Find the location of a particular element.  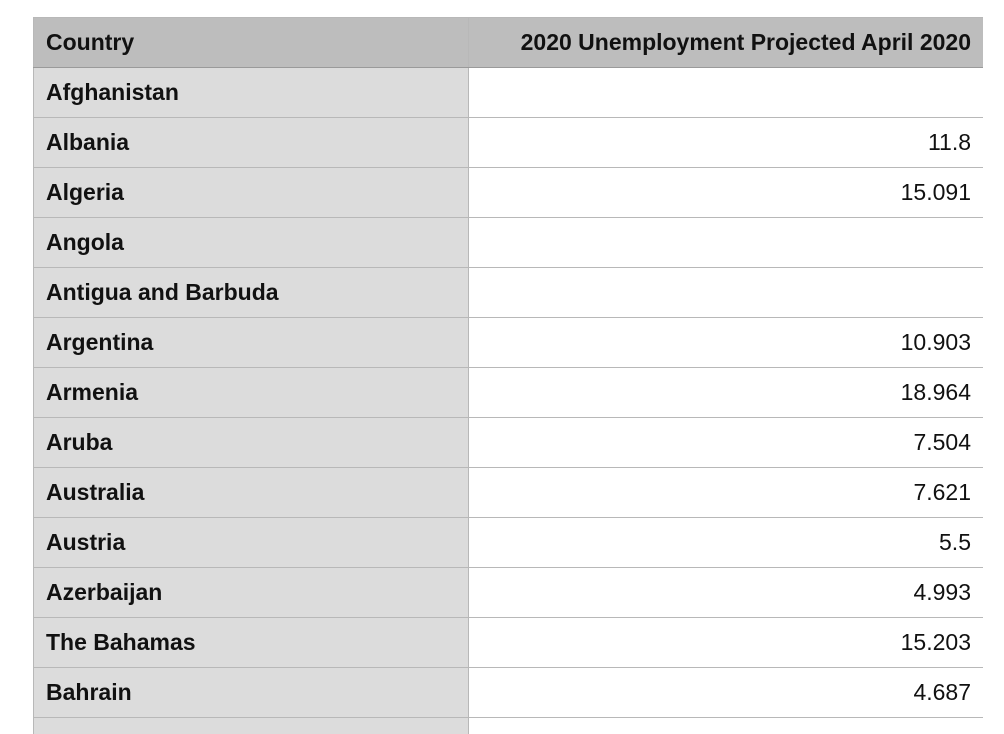

column-header-unemployment: 2020 Unemployment Projected April 2020 is located at coordinates (725, 42).